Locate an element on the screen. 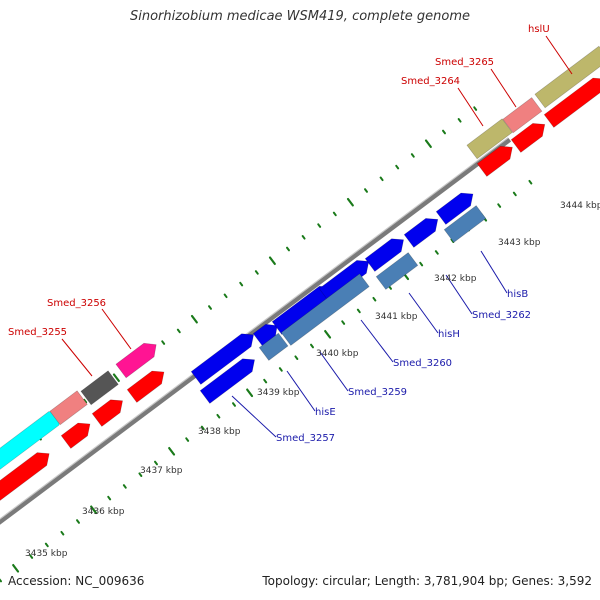  gene-feature-hslu is located at coordinates (567, 77).